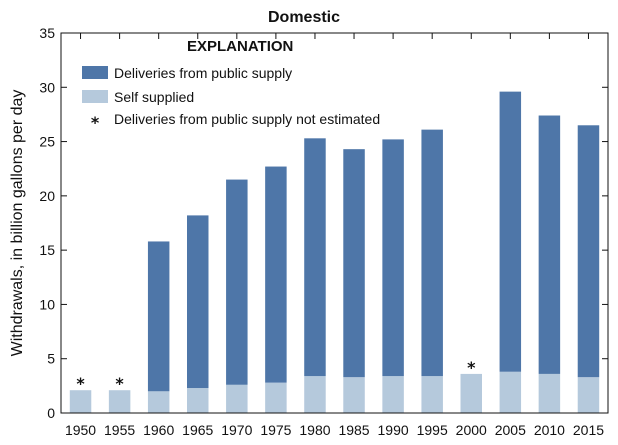 This screenshot has height=445, width=618. What do you see at coordinates (51, 413) in the screenshot?
I see `y-tick-label: 0` at bounding box center [51, 413].